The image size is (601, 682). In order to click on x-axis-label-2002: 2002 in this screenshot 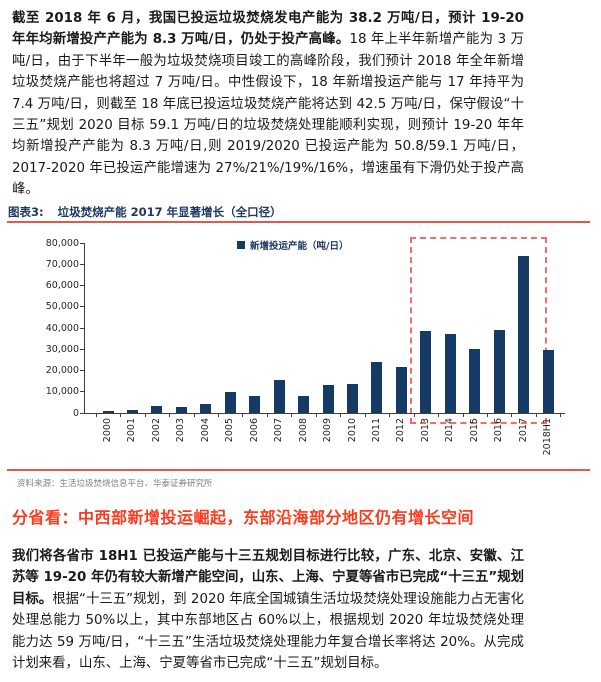, I will do `click(156, 430)`.